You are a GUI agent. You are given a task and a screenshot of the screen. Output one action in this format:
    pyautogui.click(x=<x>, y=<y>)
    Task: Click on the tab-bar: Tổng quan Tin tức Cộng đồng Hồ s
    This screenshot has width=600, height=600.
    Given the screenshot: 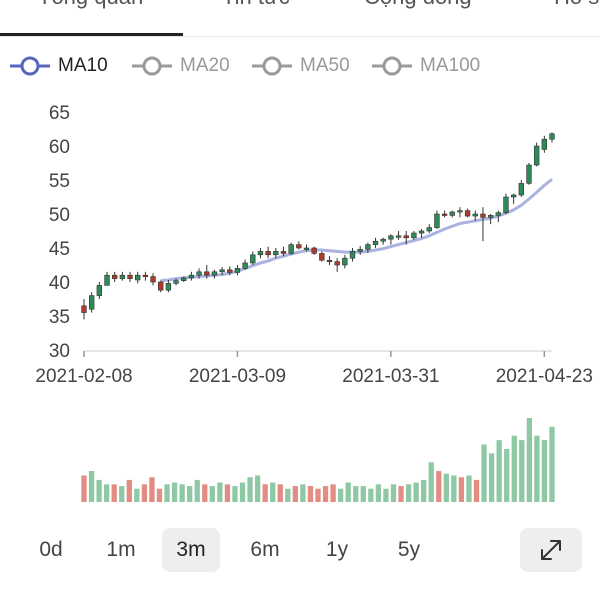 What is the action you would take?
    pyautogui.click(x=300, y=18)
    